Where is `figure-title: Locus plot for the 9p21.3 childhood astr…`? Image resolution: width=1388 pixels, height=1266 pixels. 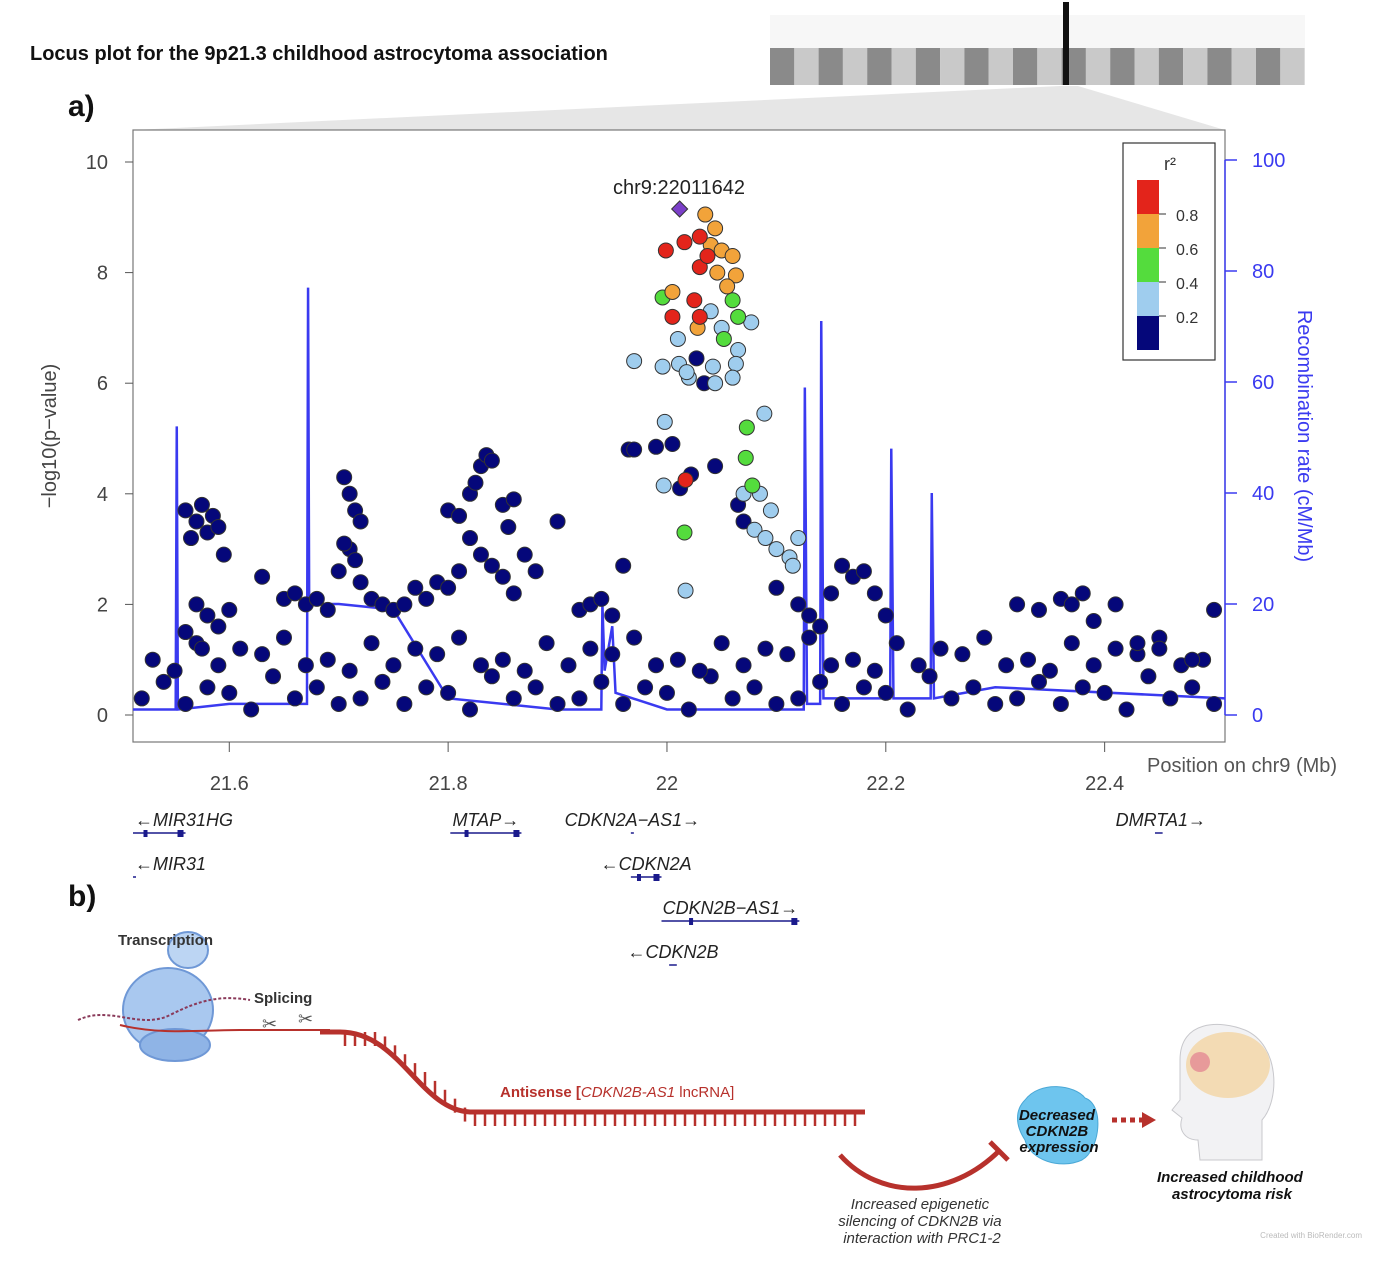 figure-title: Locus plot for the 9p21.3 childhood astr… is located at coordinates (319, 54).